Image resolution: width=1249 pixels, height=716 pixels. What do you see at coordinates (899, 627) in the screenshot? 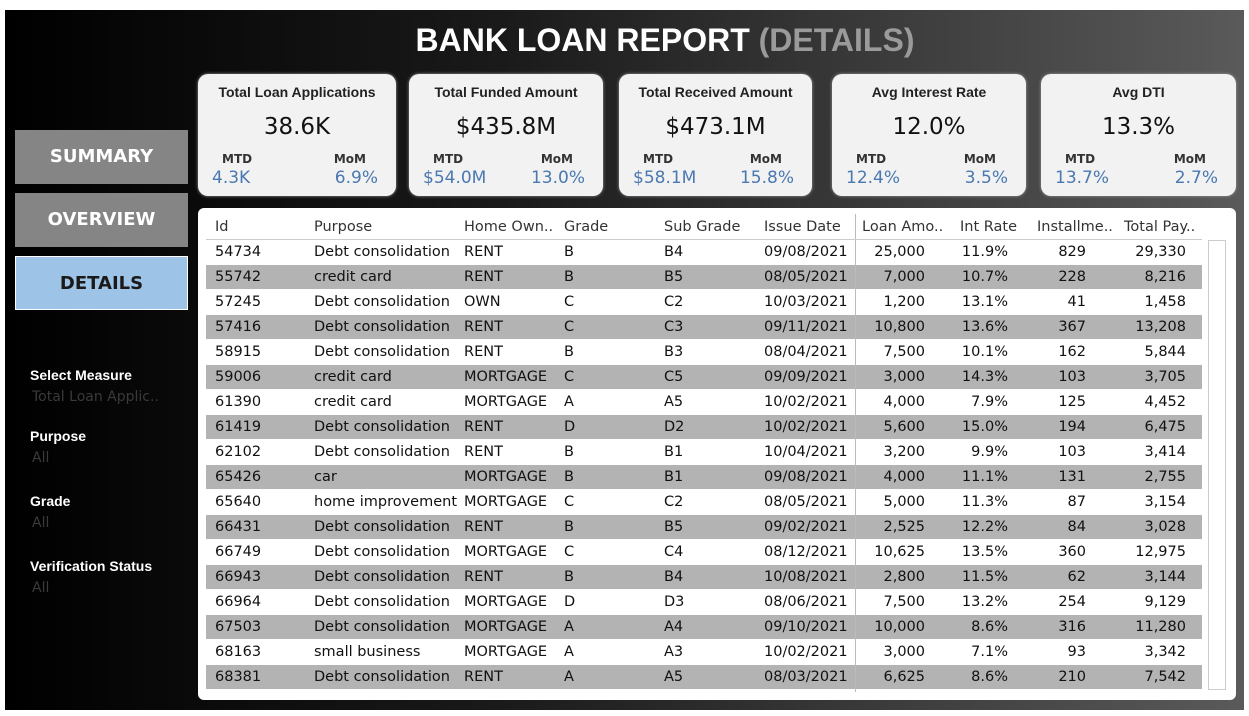
I see `table-cell: 10,000` at bounding box center [899, 627].